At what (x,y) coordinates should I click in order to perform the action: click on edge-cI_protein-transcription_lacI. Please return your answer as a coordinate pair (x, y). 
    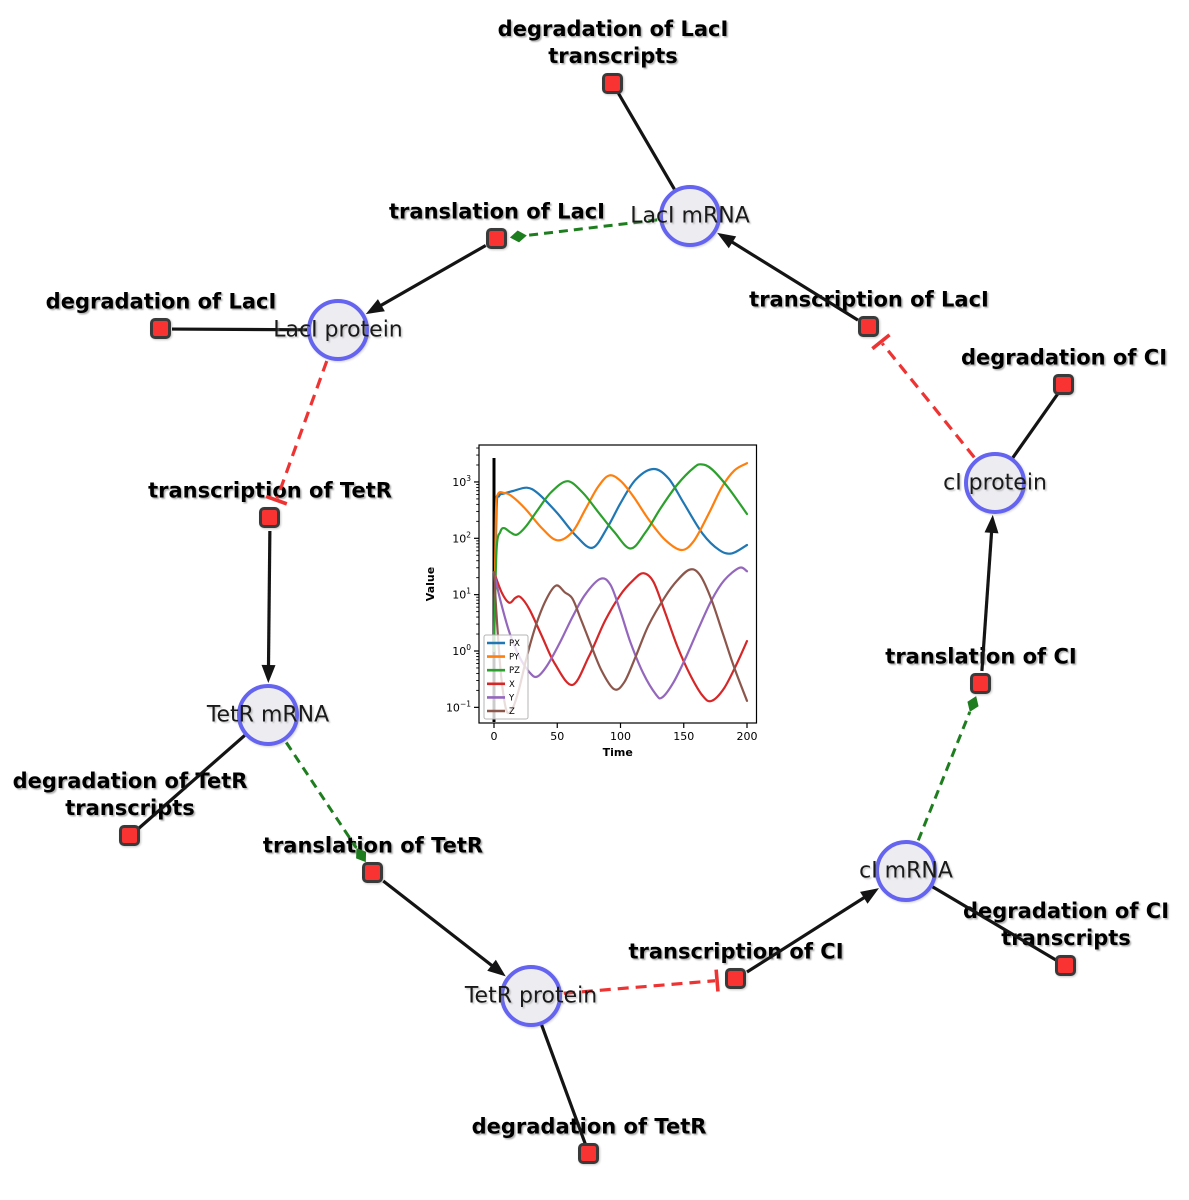
    Looking at the image, I should click on (923, 396).